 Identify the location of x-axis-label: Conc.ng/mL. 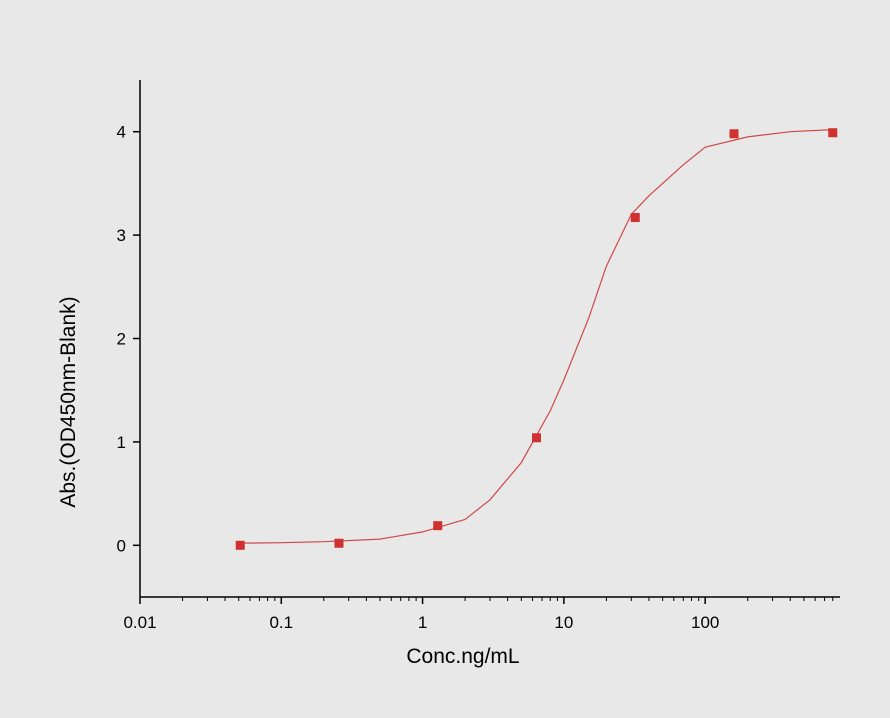
(462, 656).